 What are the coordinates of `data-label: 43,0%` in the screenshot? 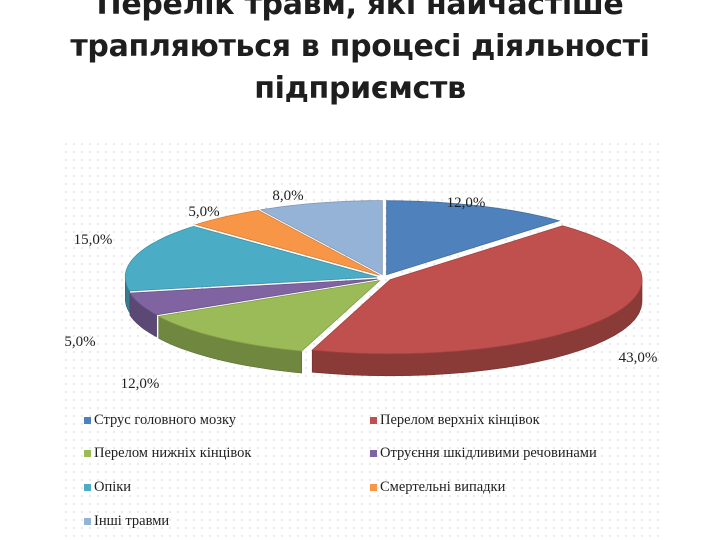 It's located at (638, 358).